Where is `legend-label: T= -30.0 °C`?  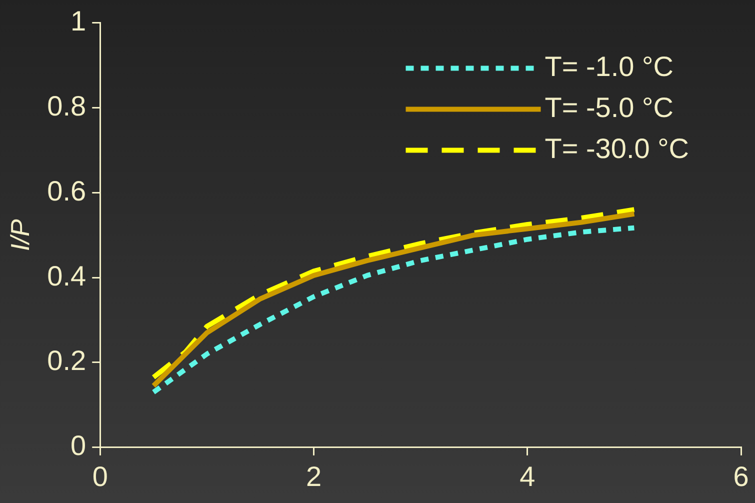 legend-label: T= -30.0 °C is located at coordinates (617, 148).